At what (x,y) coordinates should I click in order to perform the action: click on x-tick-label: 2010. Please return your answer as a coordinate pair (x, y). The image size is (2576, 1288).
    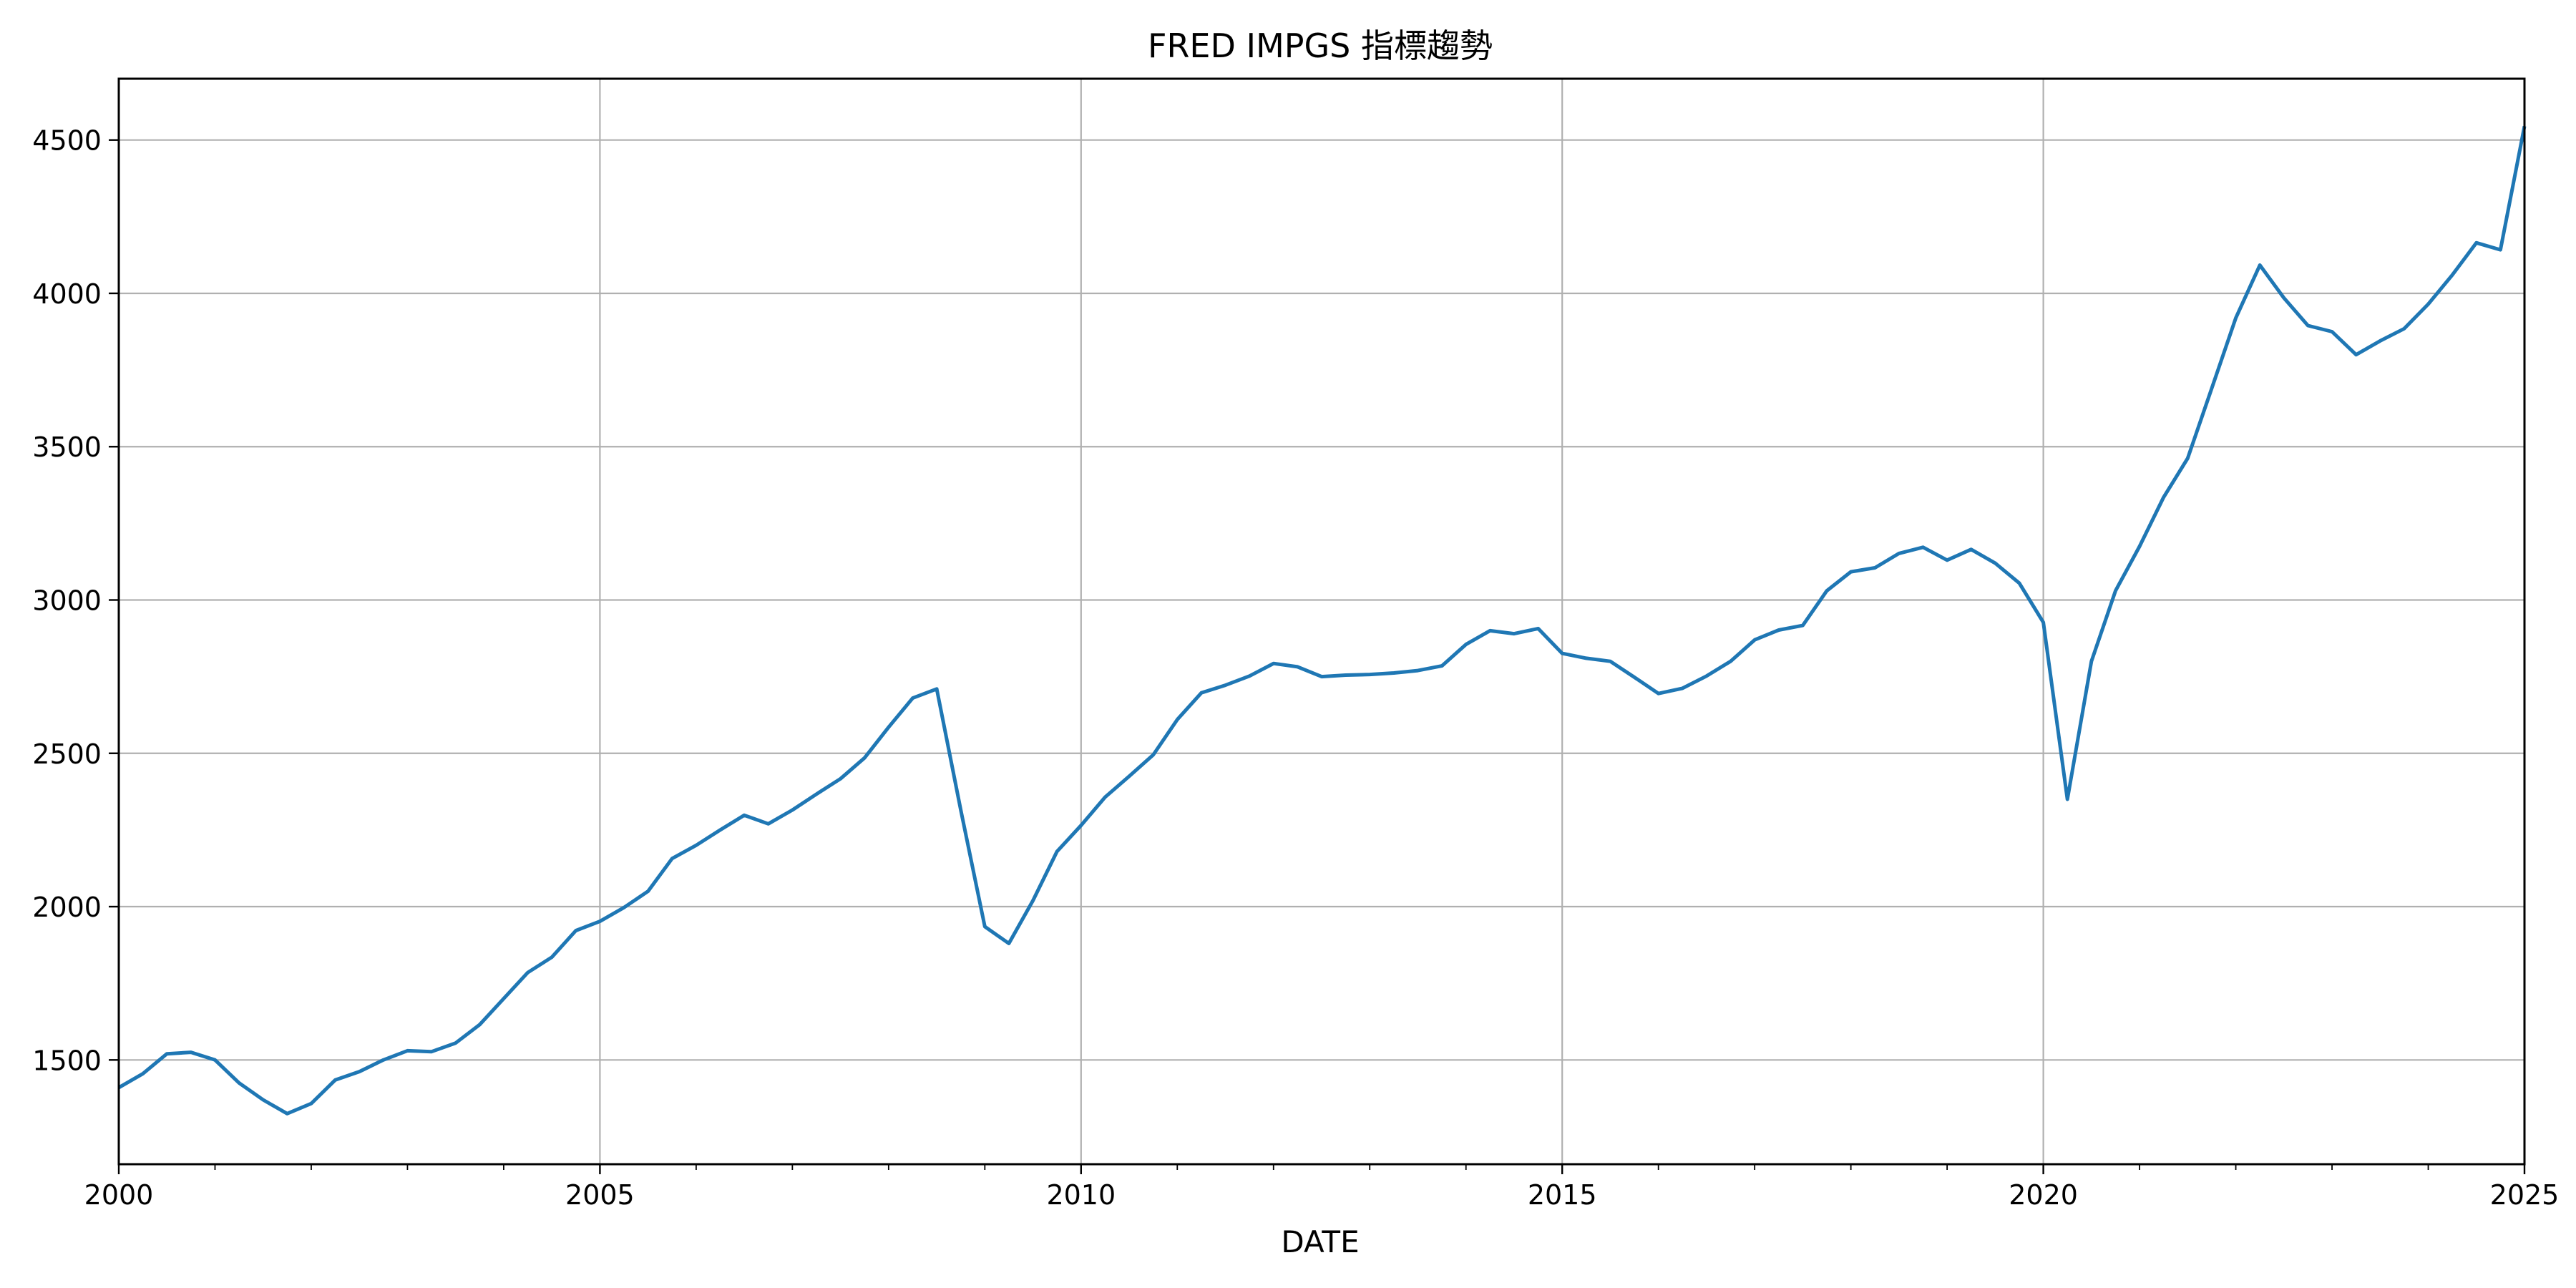
    Looking at the image, I should click on (1081, 1195).